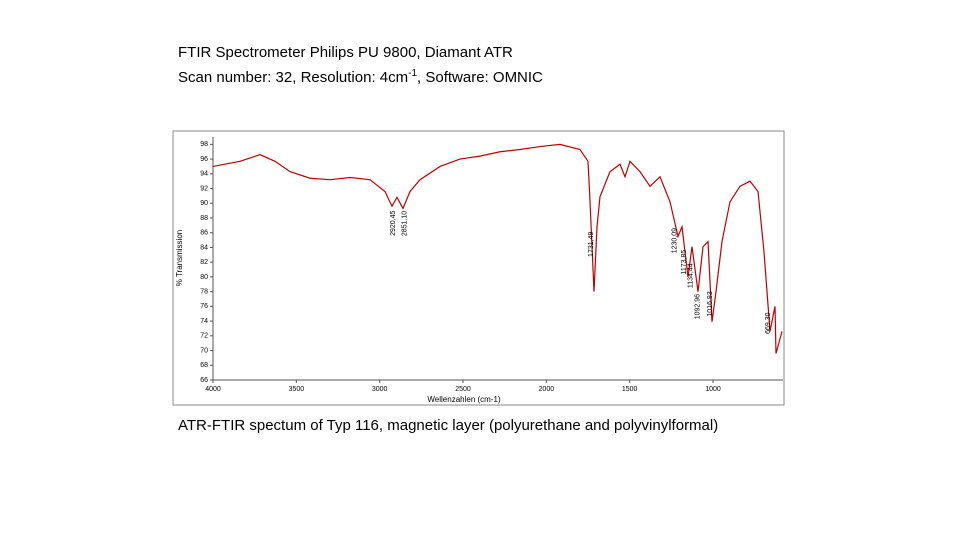  Describe the element at coordinates (297, 389) in the screenshot. I see `x-tick-label: 3500` at that location.